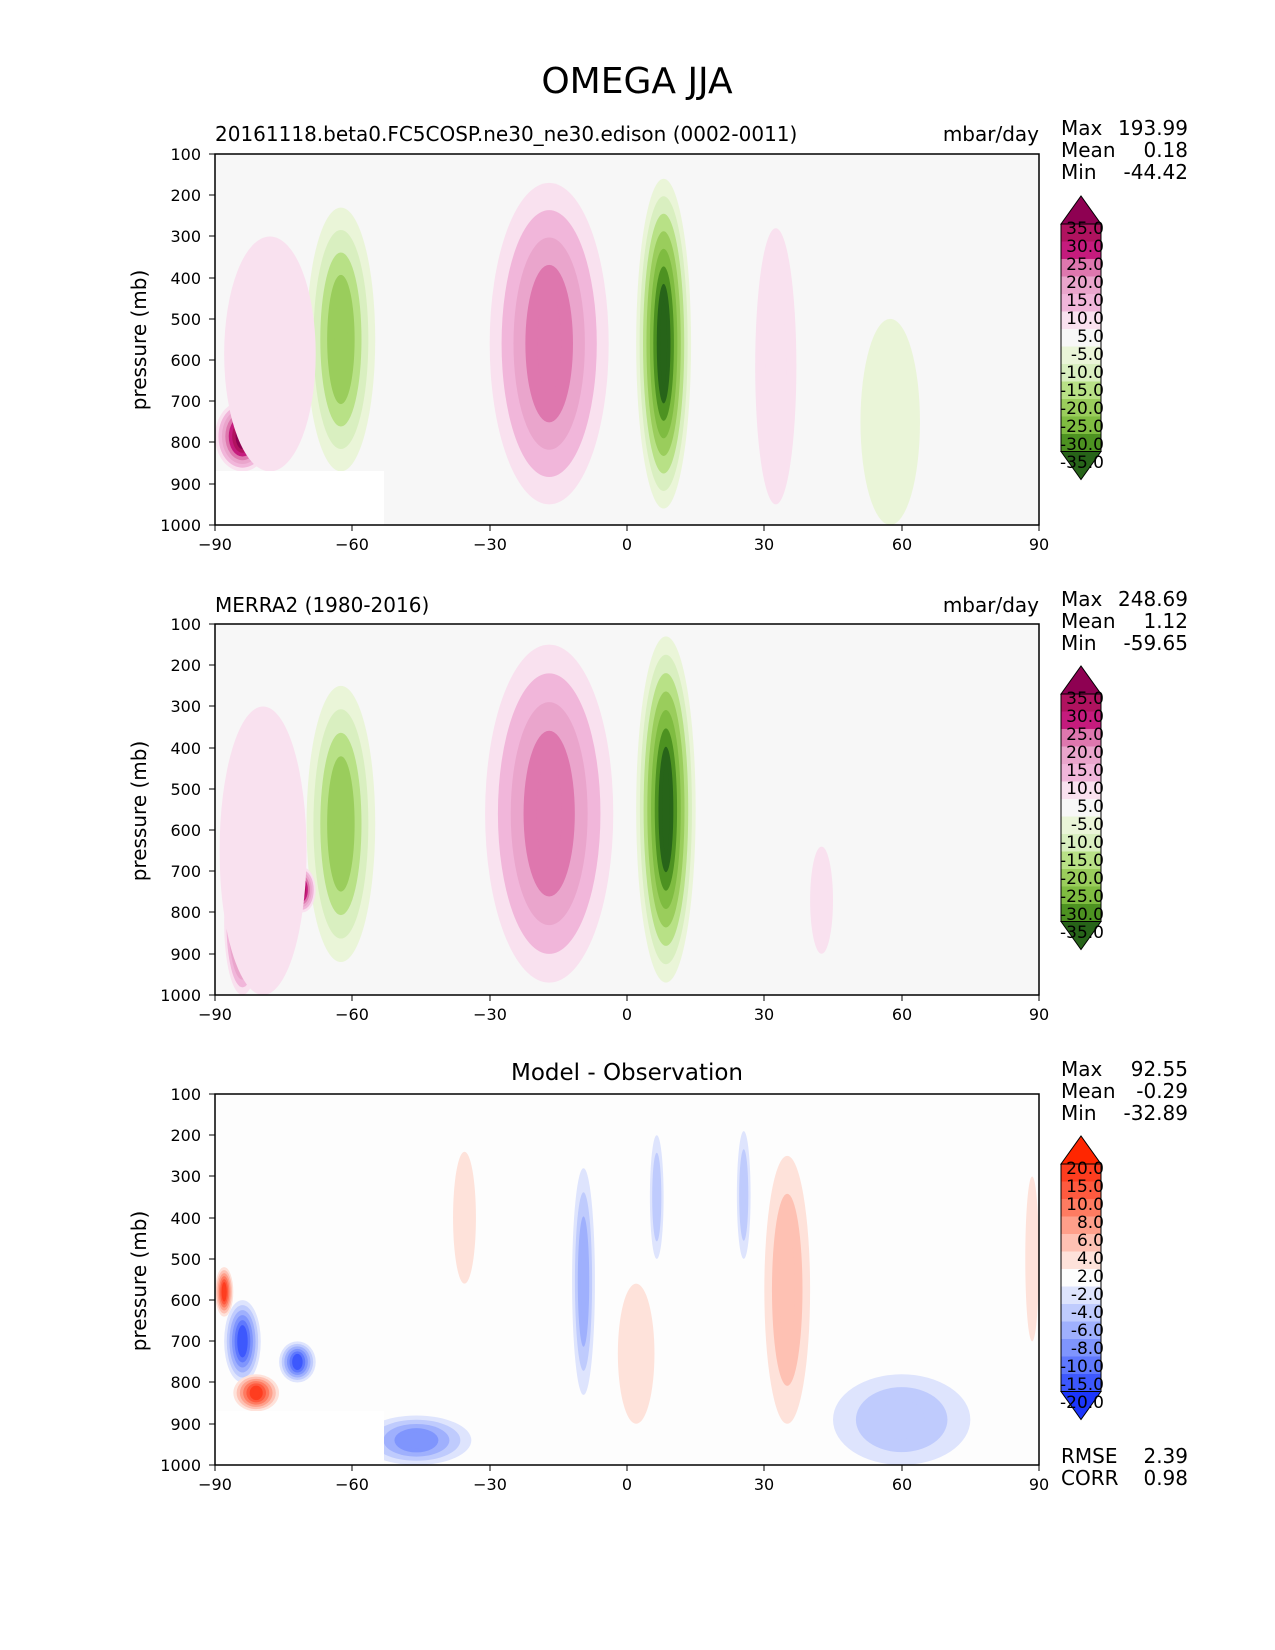 The width and height of the screenshot is (1275, 1650). Describe the element at coordinates (623, 1479) in the screenshot. I see `x-ticks: −90 −60 −30 0 30 60 90` at that location.